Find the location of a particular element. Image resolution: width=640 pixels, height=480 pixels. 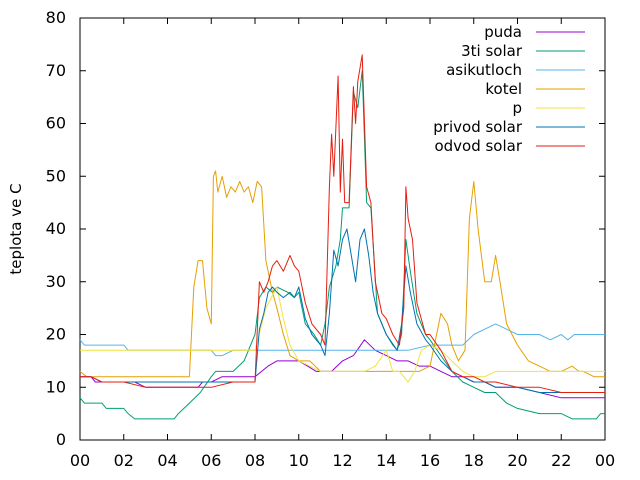

y-tick-label: 70 is located at coordinates (56, 70).